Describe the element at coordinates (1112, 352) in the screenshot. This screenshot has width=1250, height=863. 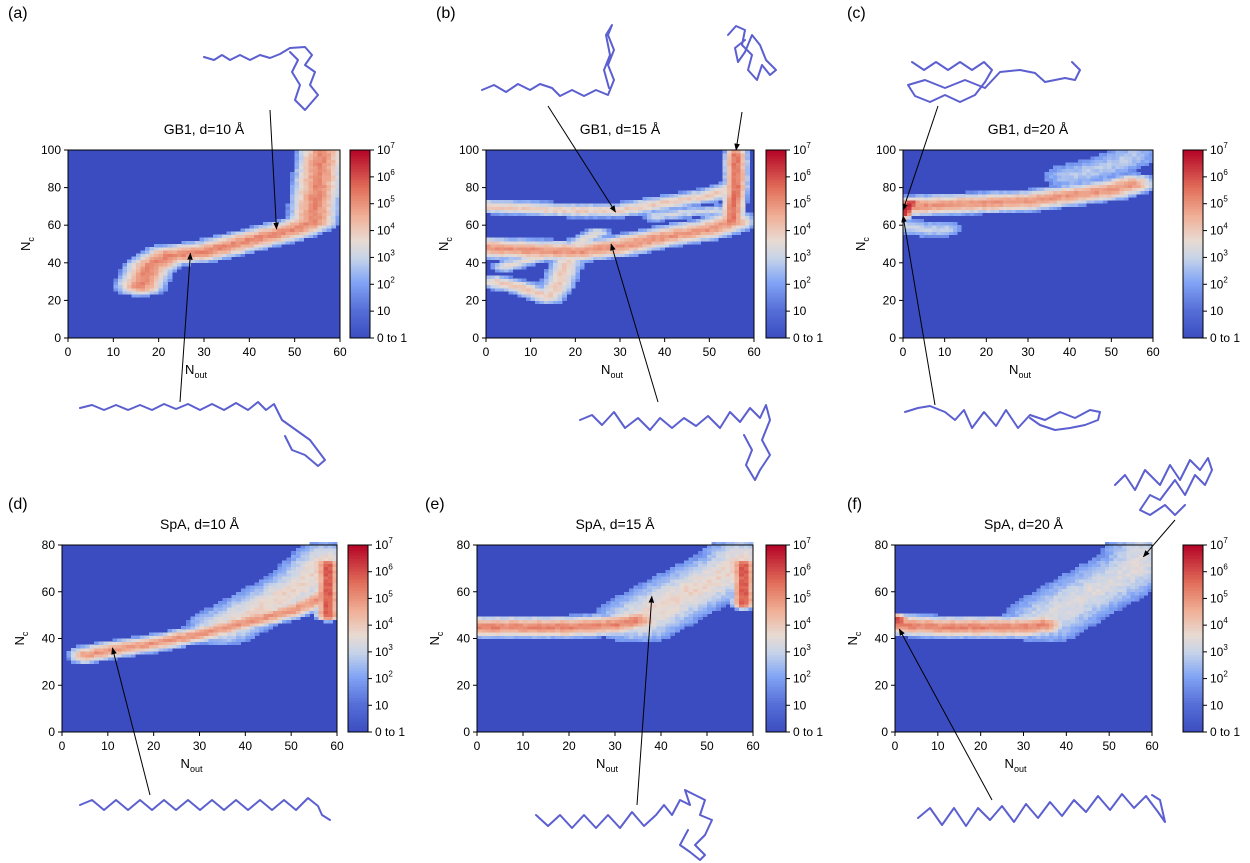
I see `x-tick-label: 50` at that location.